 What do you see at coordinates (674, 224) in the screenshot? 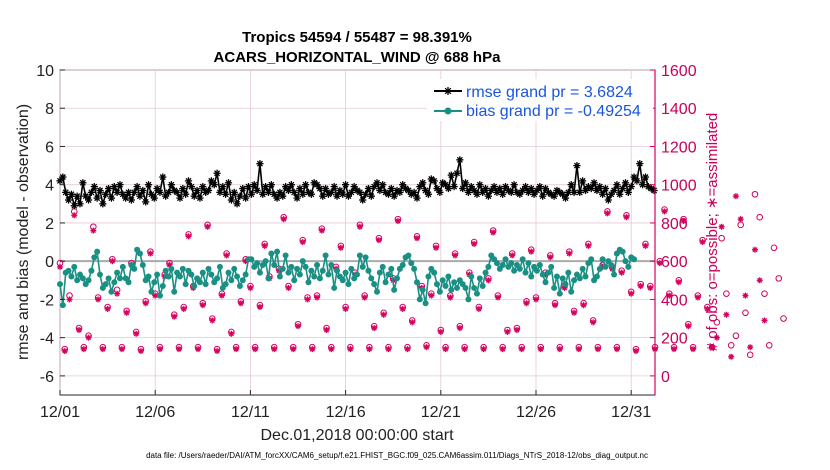
I see `y-right-tick-label: 800` at bounding box center [674, 224].